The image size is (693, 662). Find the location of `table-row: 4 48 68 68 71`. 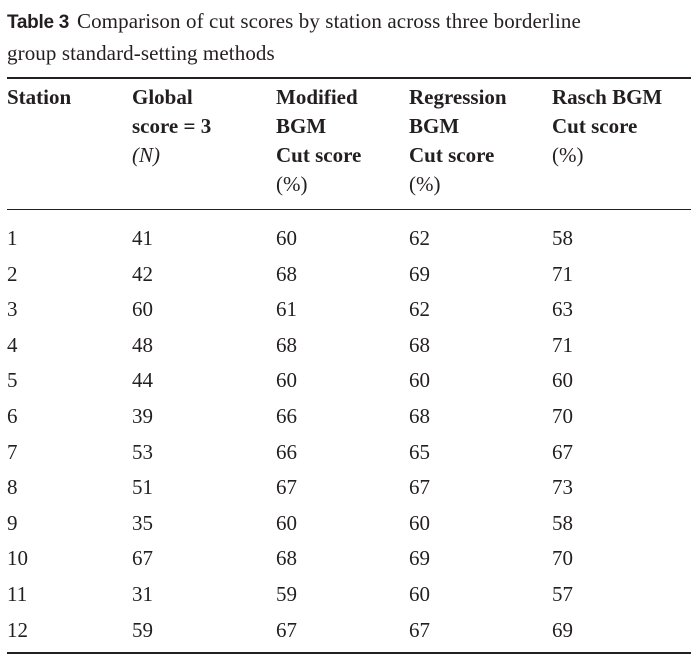

table-row: 4 48 68 68 71 is located at coordinates (346, 345).